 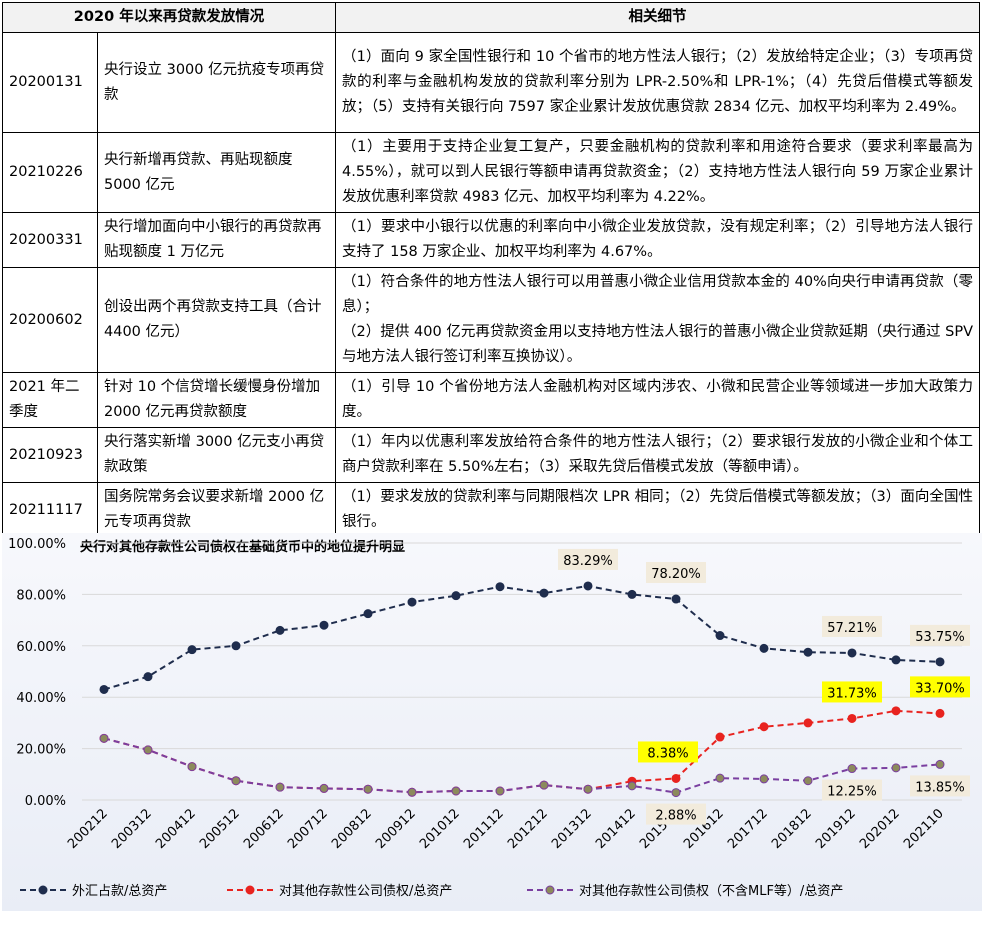 What do you see at coordinates (657, 17) in the screenshot?
I see `table-header: 相关细节` at bounding box center [657, 17].